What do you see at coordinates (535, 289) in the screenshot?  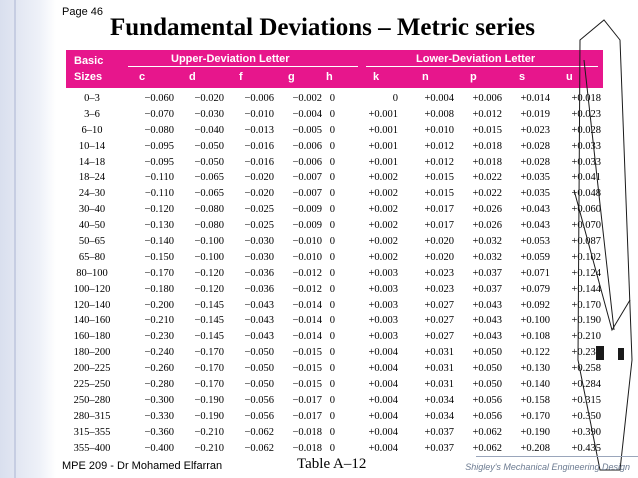 I see `deviation-cell: +0.079` at bounding box center [535, 289].